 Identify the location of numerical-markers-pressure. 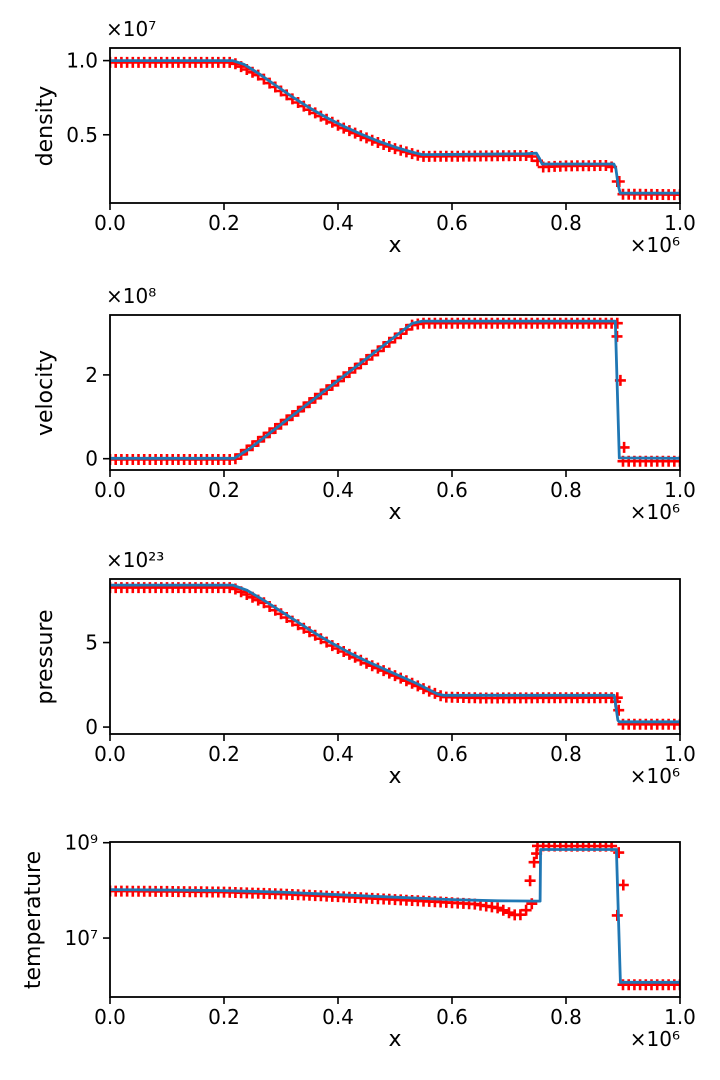
(395, 656).